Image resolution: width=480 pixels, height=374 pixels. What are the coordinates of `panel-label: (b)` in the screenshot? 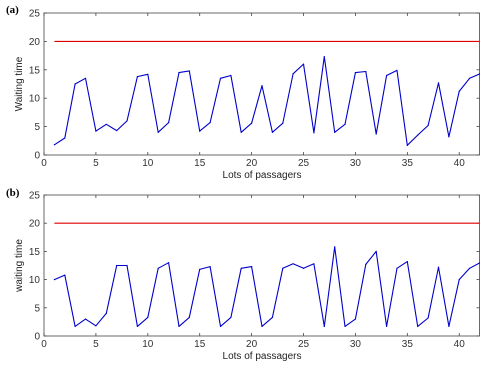 It's located at (13, 193).